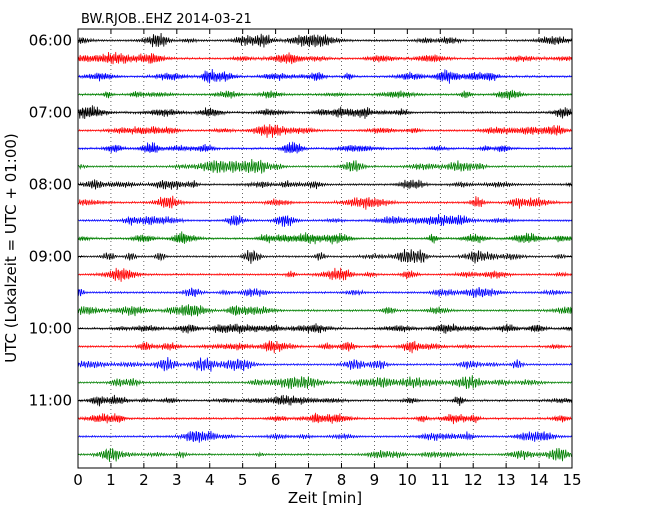  What do you see at coordinates (50, 185) in the screenshot?
I see `y-tick-label: 08:00` at bounding box center [50, 185].